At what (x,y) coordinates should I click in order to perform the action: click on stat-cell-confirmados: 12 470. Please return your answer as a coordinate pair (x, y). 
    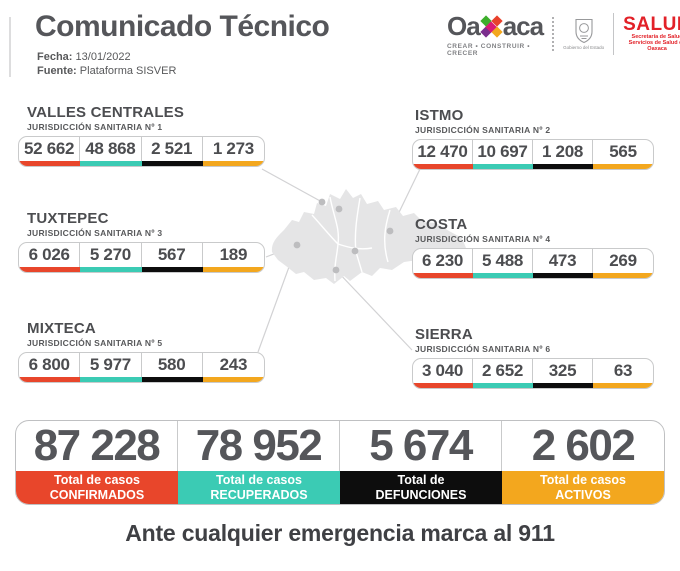
    Looking at the image, I should click on (443, 154).